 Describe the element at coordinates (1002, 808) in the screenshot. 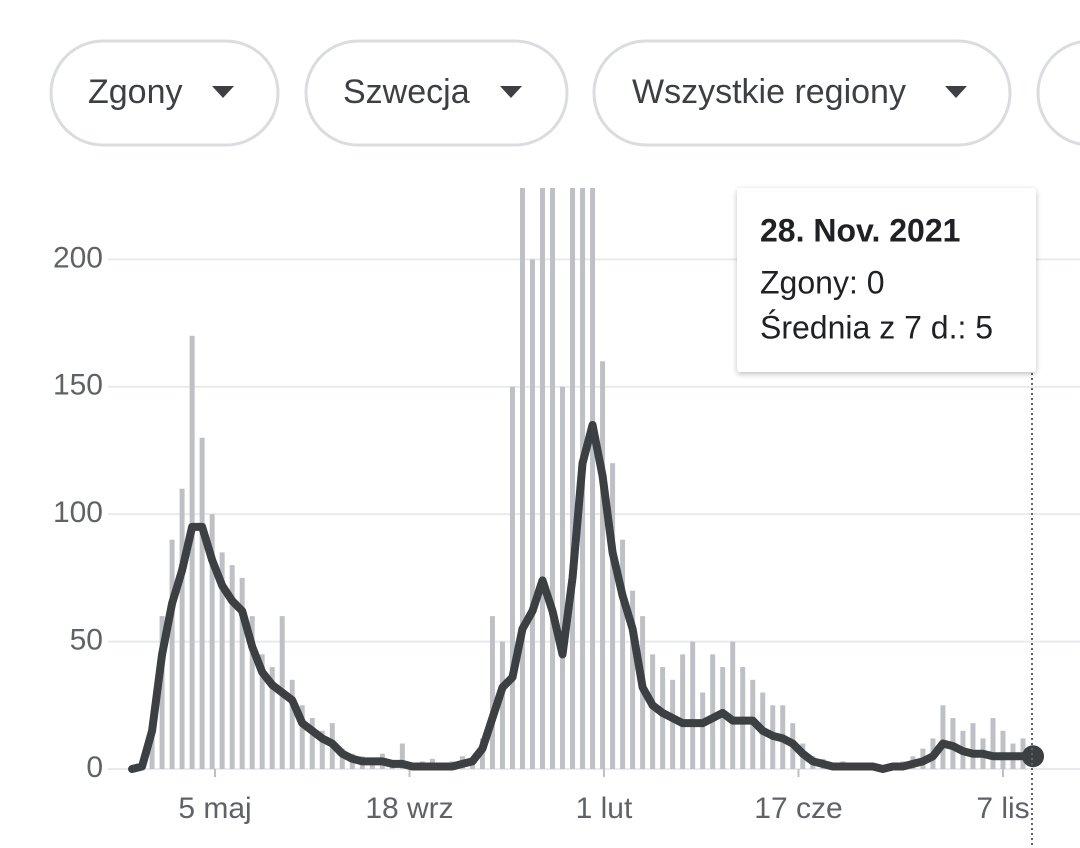

I see `x-tick-label: 7 lis` at that location.